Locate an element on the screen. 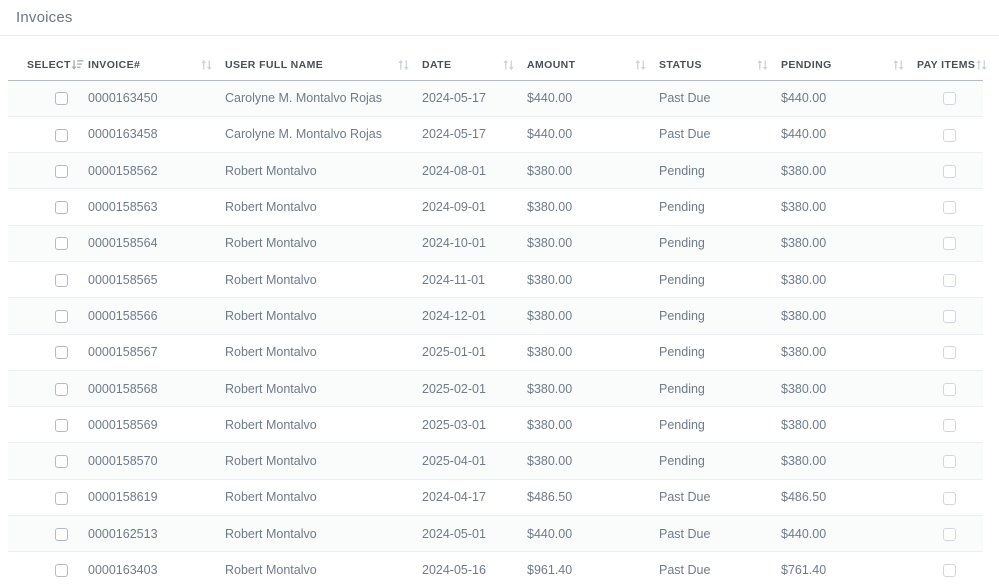  date-cell: 2024-08-01 is located at coordinates (474, 171).